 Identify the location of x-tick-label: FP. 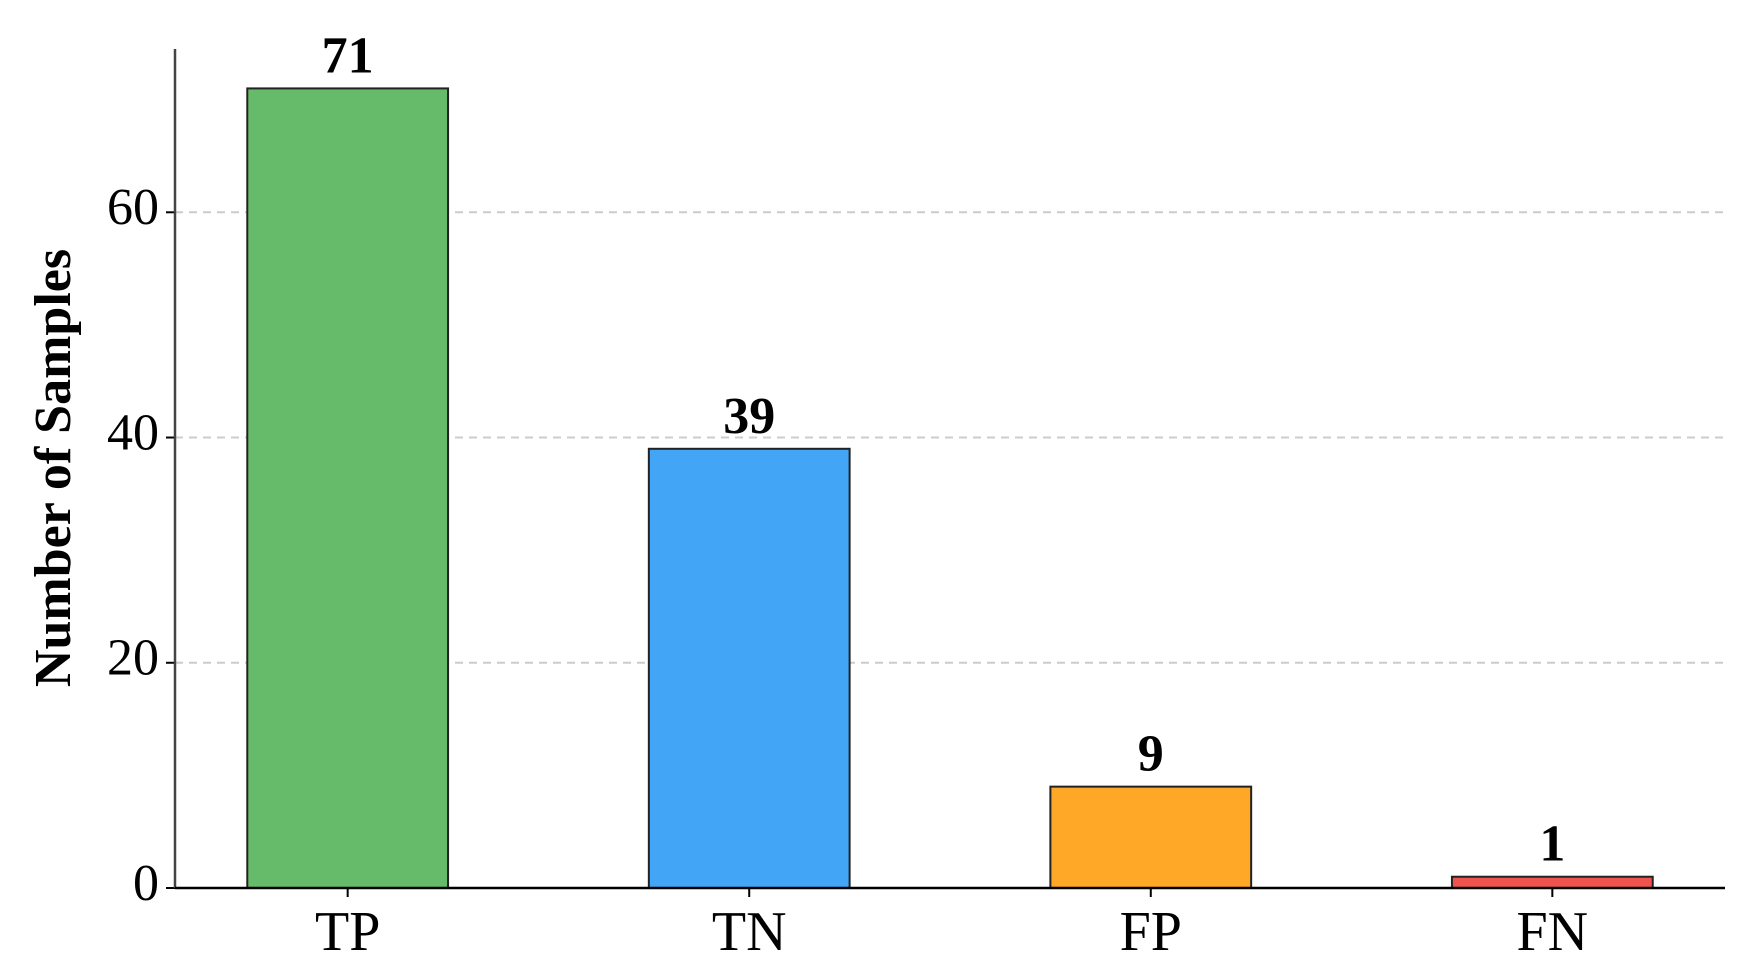
(1151, 932).